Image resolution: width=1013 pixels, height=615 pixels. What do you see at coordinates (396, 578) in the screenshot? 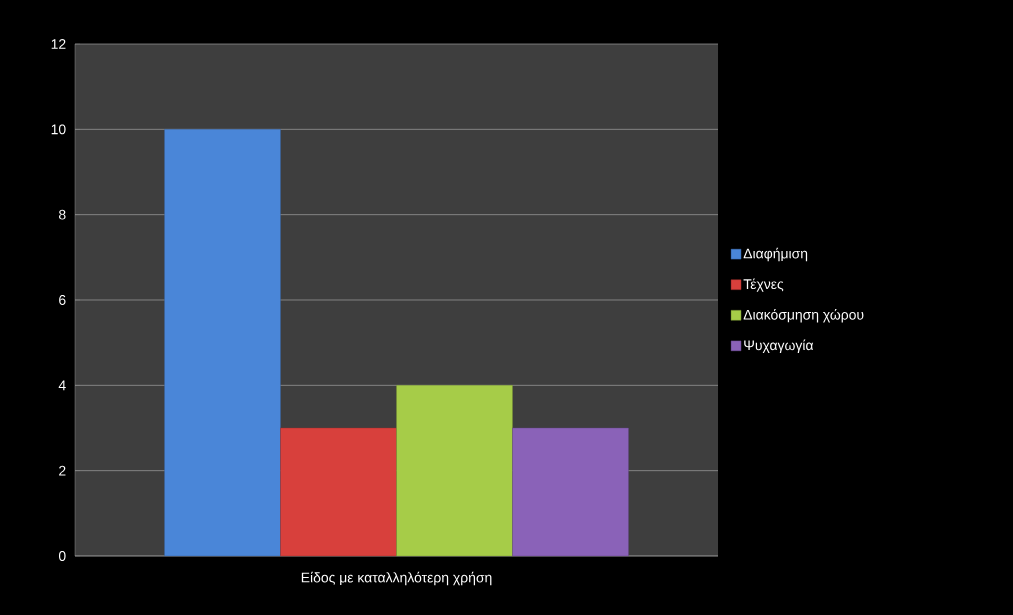
I see `x-tick-label: Είδος με καταλληλότερη χρήση` at bounding box center [396, 578].